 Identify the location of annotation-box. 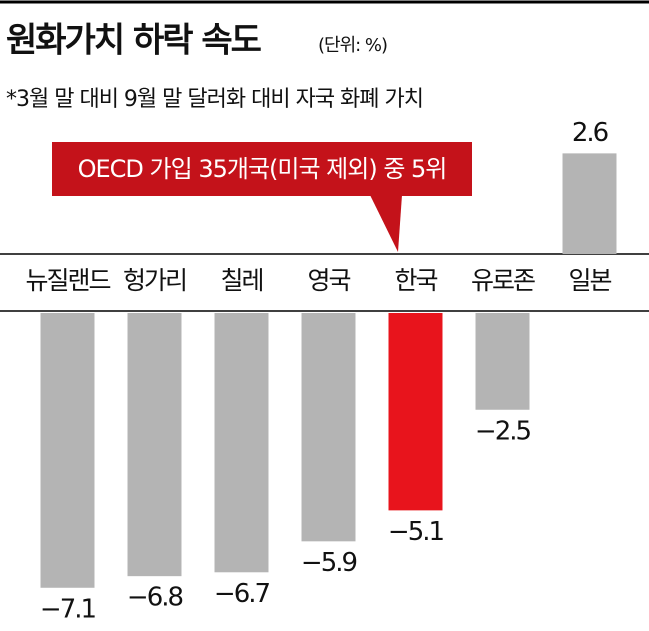
(262, 169).